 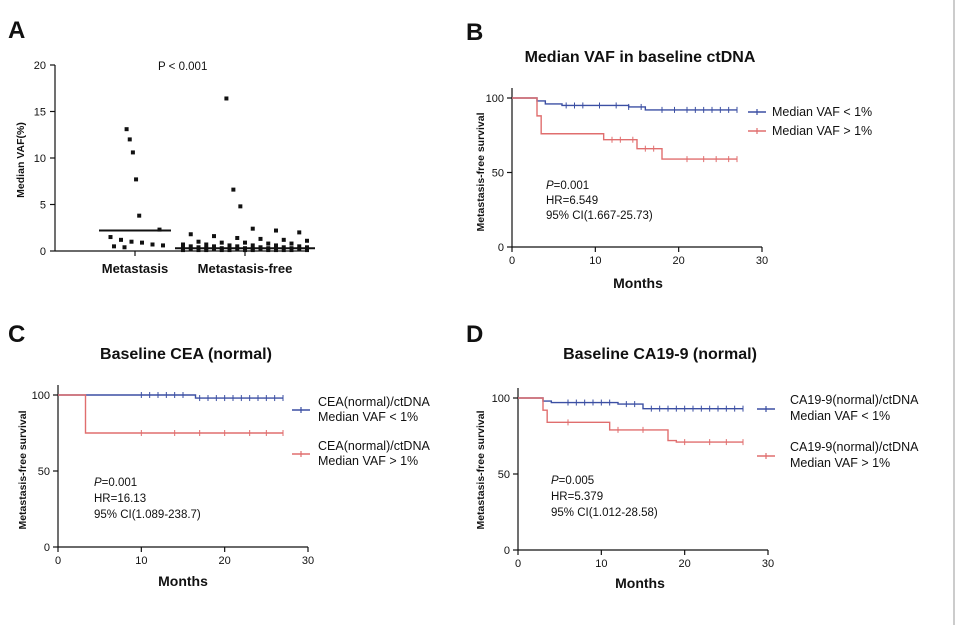 What do you see at coordinates (640, 583) in the screenshot?
I see `panel-d-xlabel: Months` at bounding box center [640, 583].